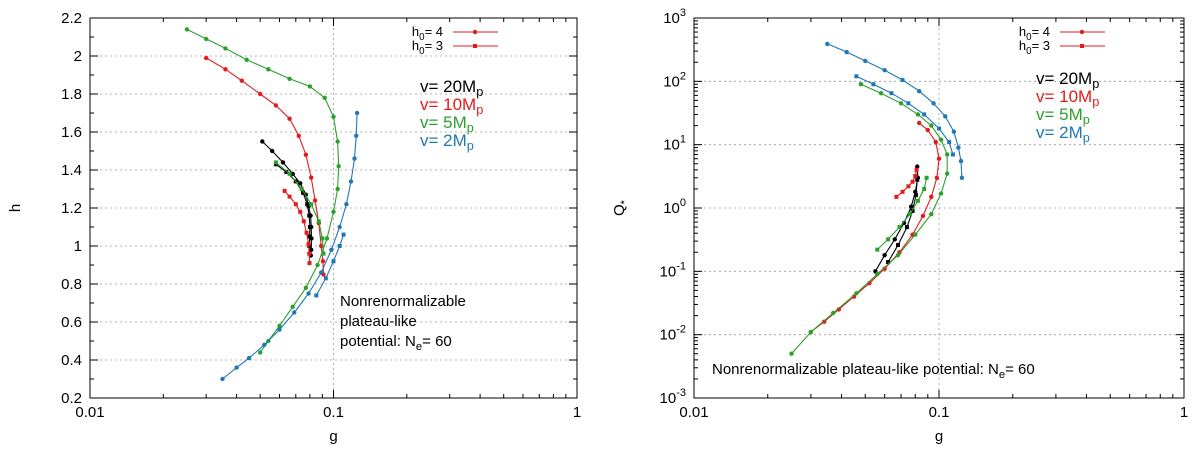  I want to click on y-tick-label: 2, so click(78, 56).